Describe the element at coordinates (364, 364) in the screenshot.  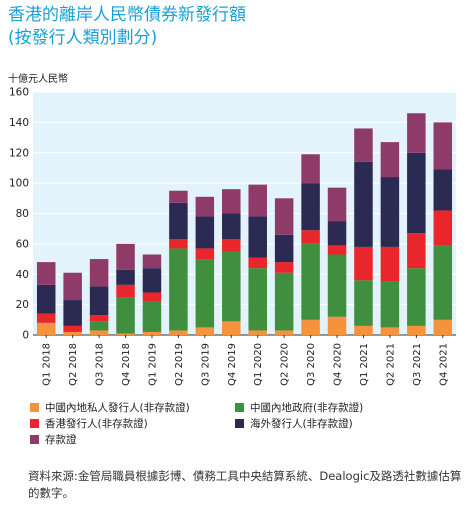
I see `x-tick-label: Q1 2021` at that location.